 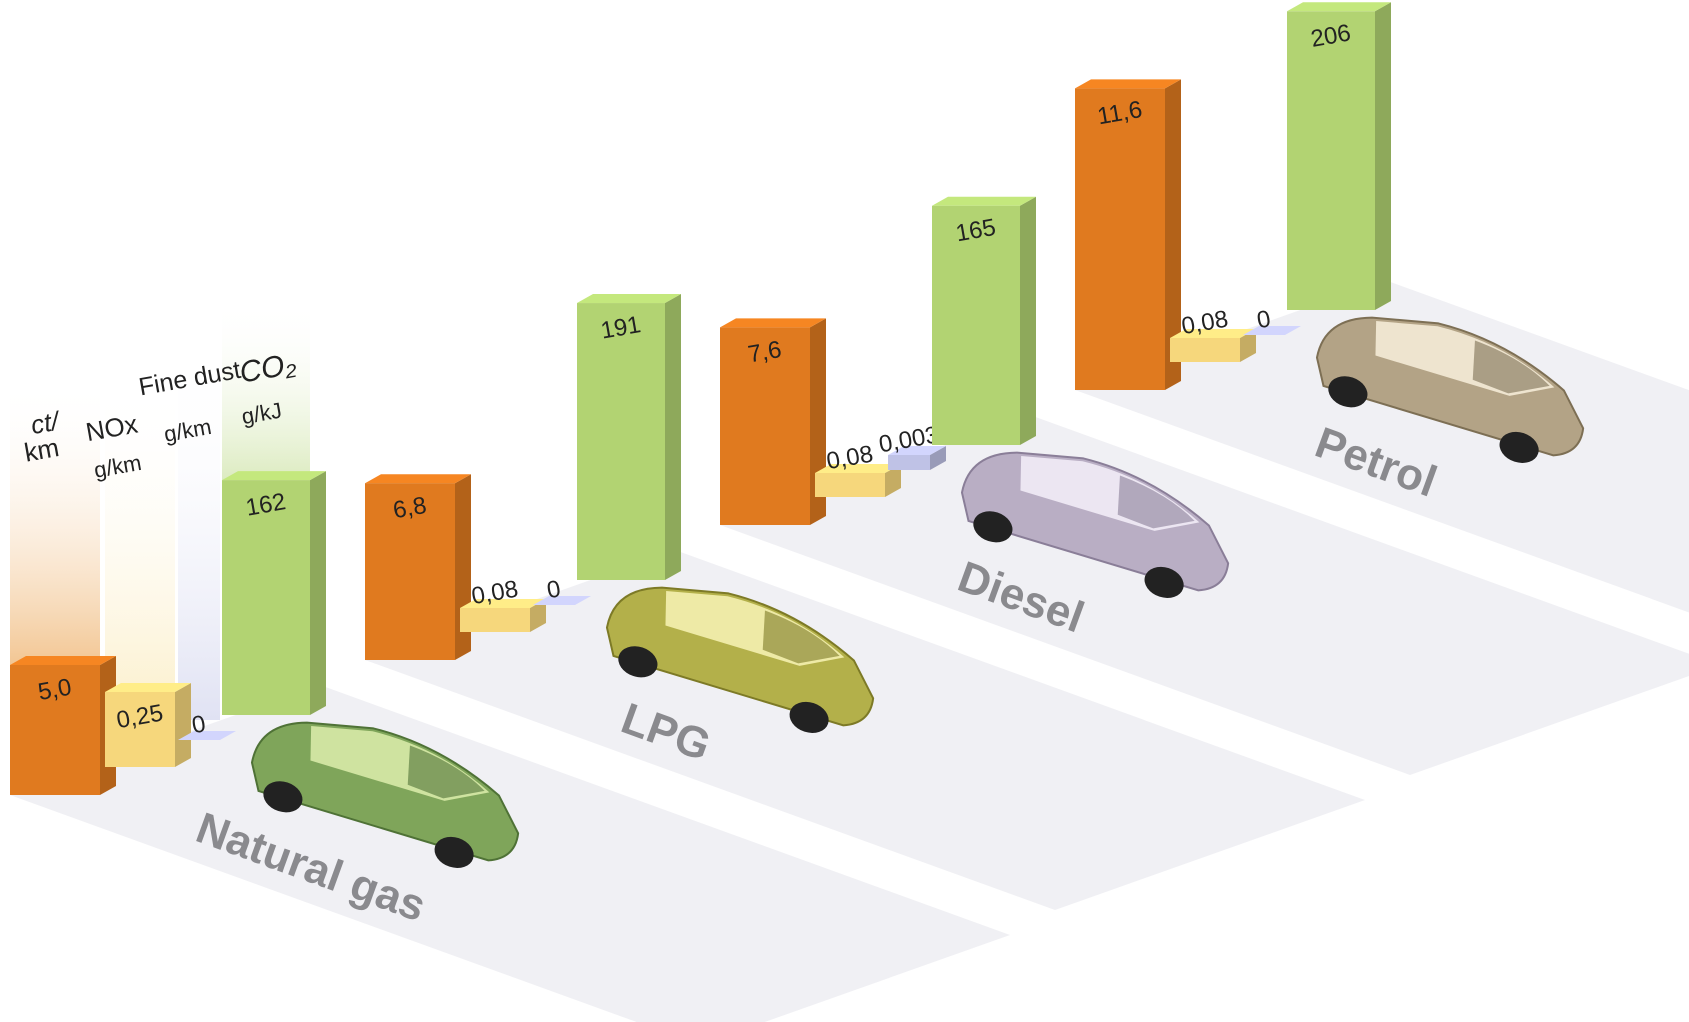 What do you see at coordinates (410, 508) in the screenshot?
I see `value-label: 6,8` at bounding box center [410, 508].